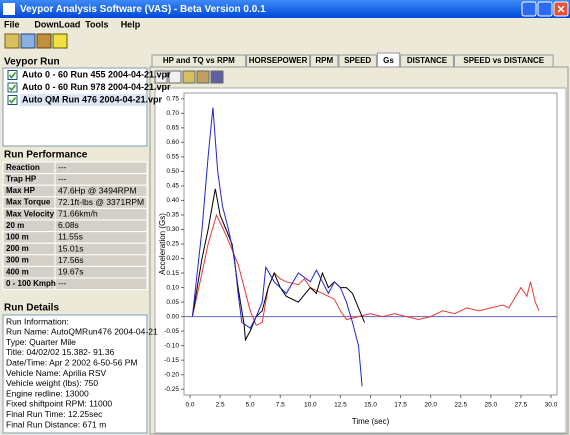 The image size is (570, 435). I want to click on perf-label: Max HP, so click(21, 190).